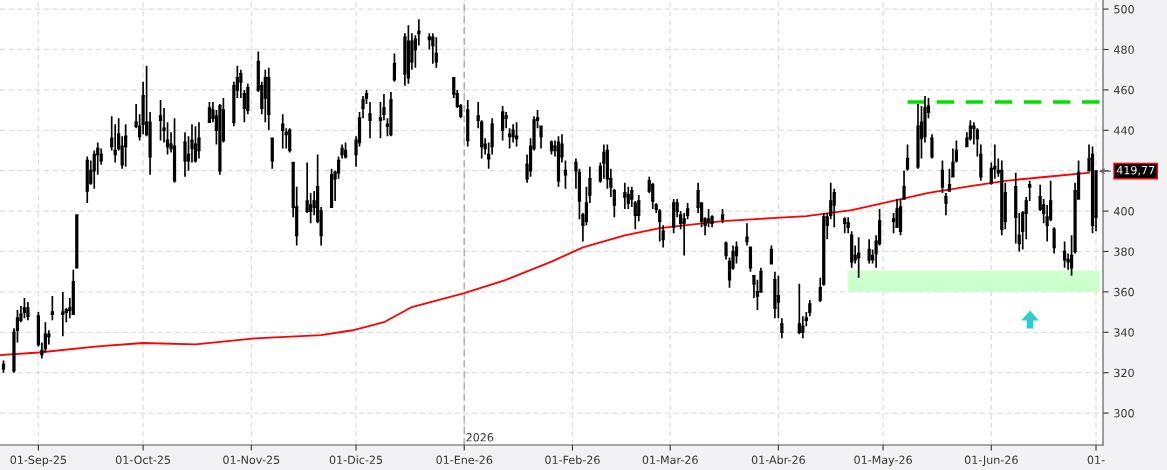 This screenshot has width=1167, height=470. What do you see at coordinates (991, 461) in the screenshot?
I see `x-tick-label: 01-Jun-26` at bounding box center [991, 461].